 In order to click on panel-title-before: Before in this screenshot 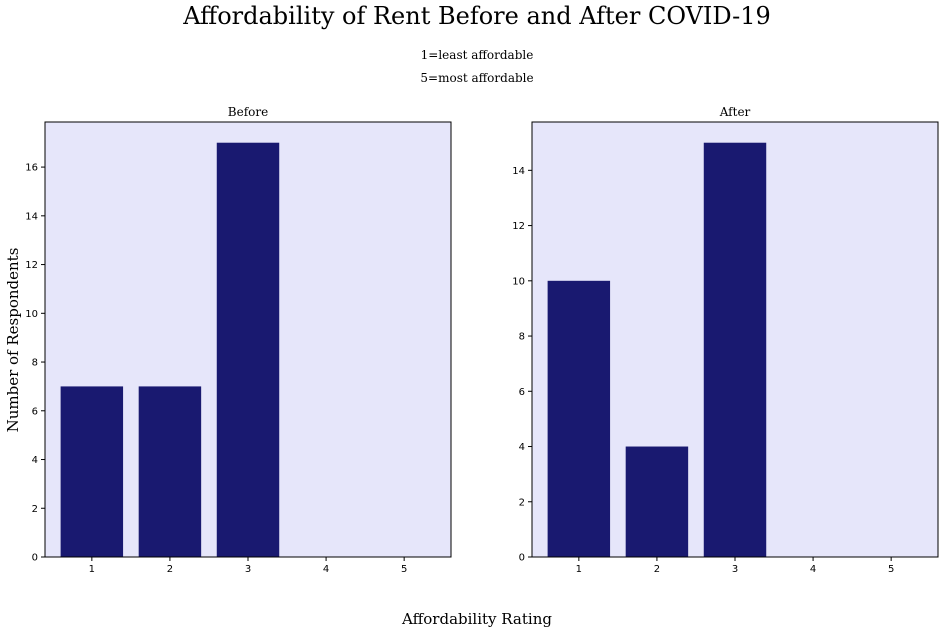, I will do `click(248, 112)`.